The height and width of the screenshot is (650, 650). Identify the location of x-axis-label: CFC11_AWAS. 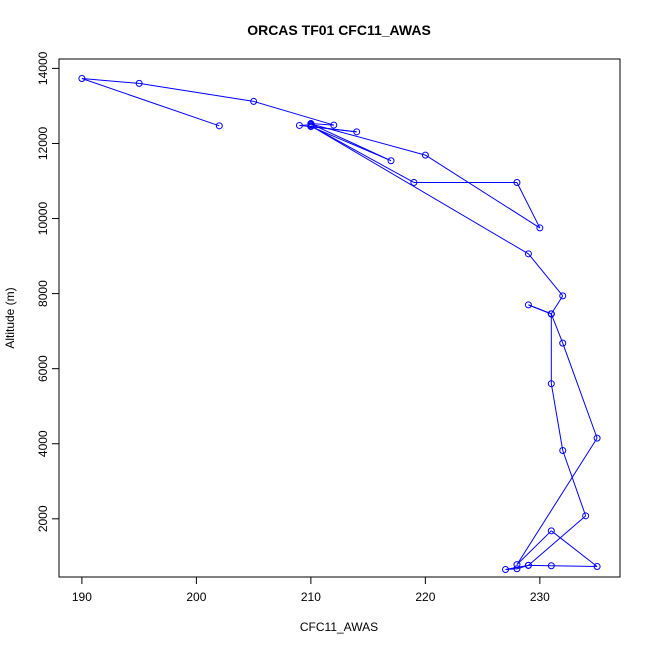
(339, 627).